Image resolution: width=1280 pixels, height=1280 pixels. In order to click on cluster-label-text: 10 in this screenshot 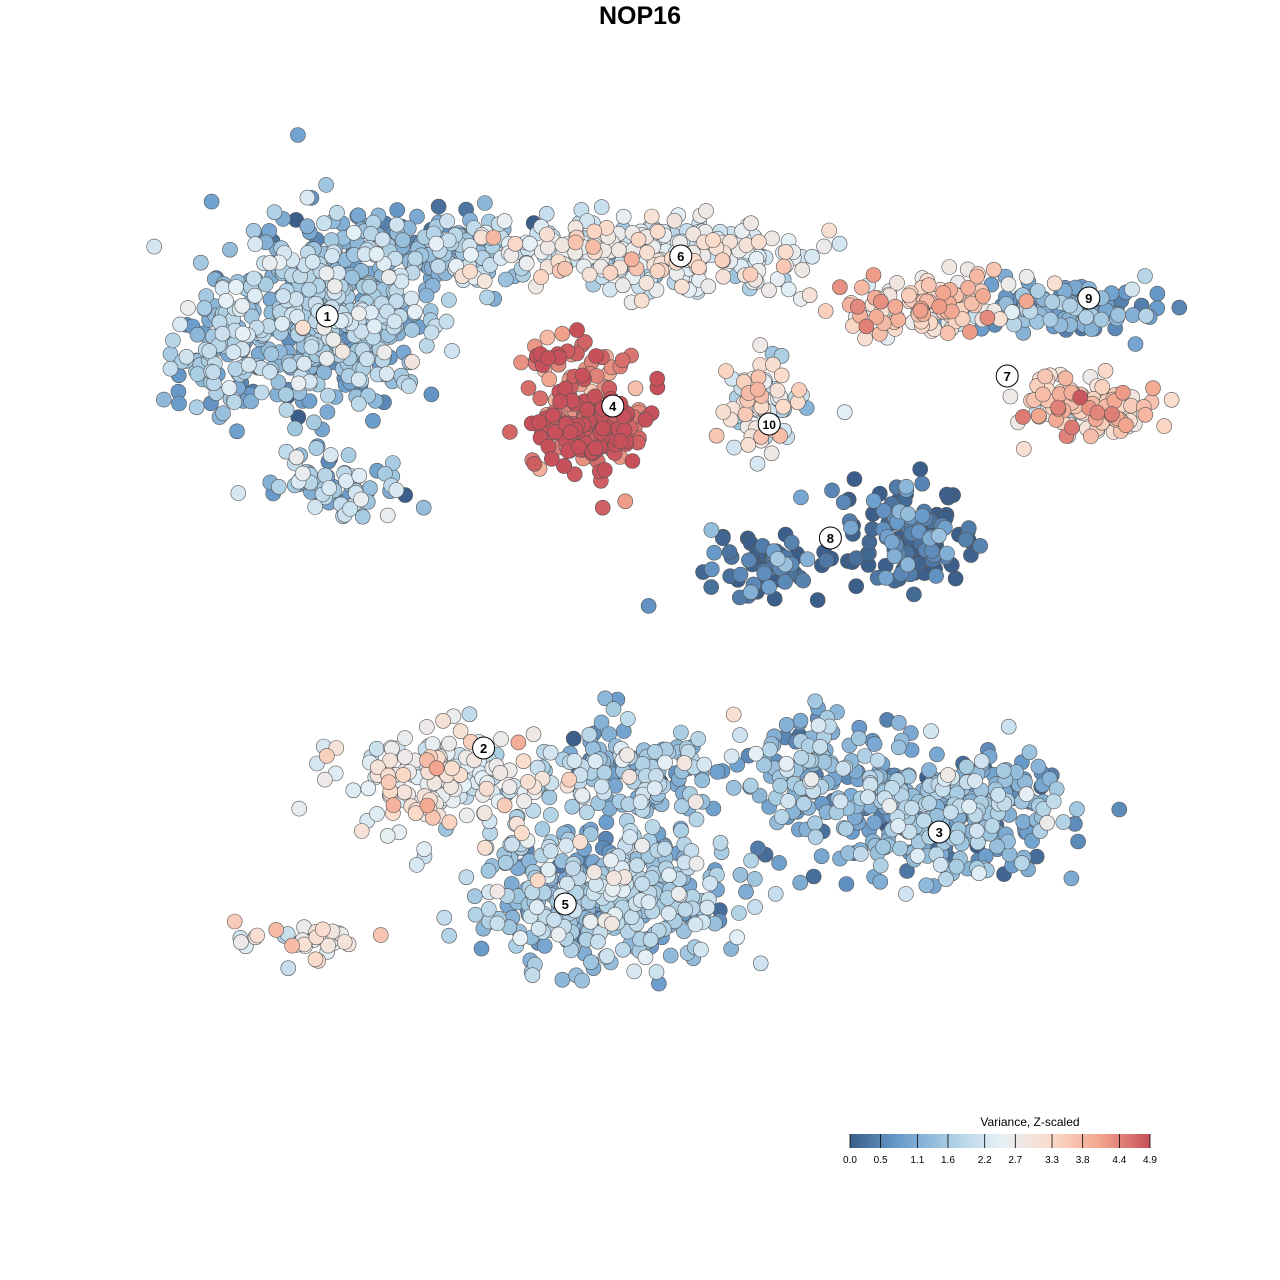, I will do `click(770, 425)`.